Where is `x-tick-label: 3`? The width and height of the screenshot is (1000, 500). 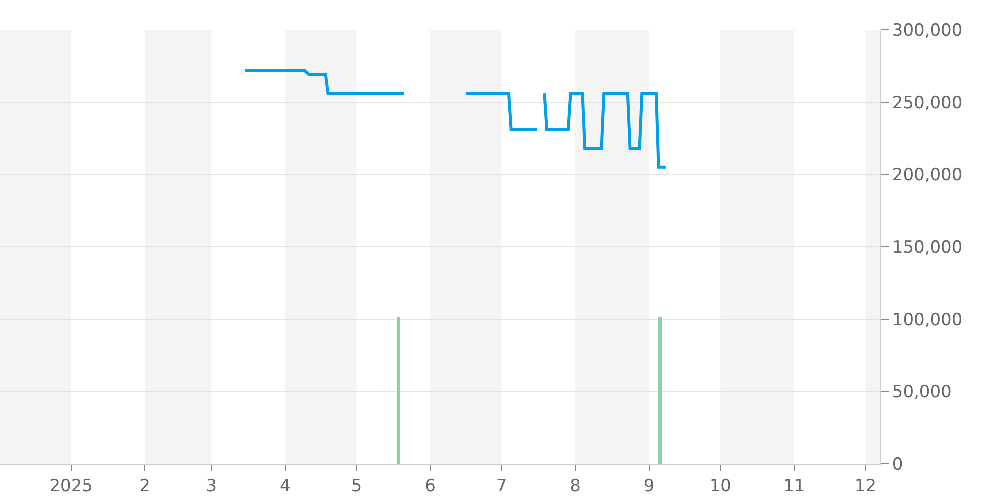 x-tick-label: 3 is located at coordinates (212, 486).